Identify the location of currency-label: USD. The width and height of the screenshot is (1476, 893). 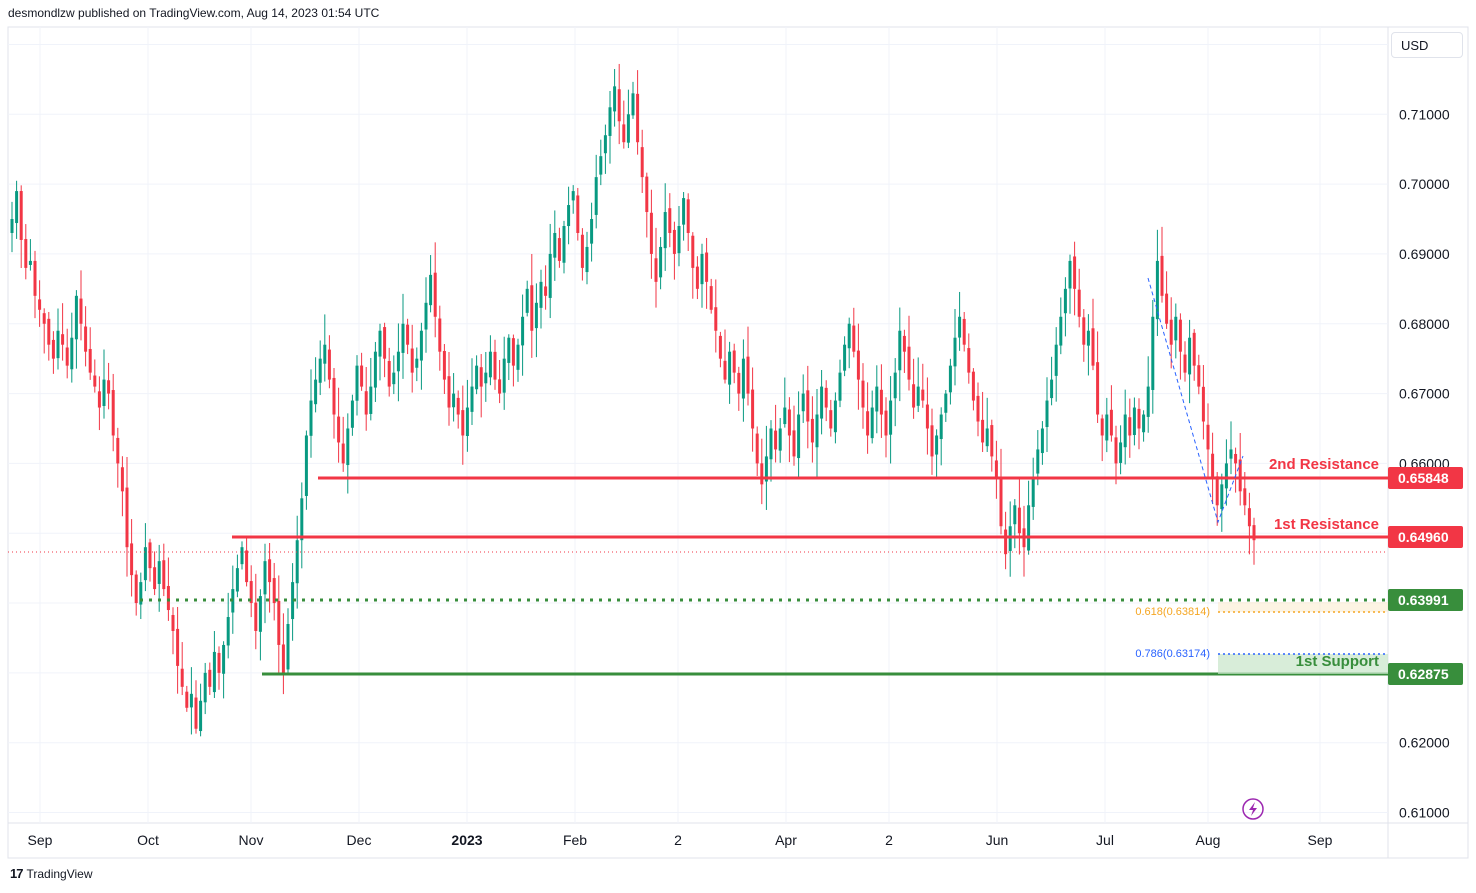
(1427, 45).